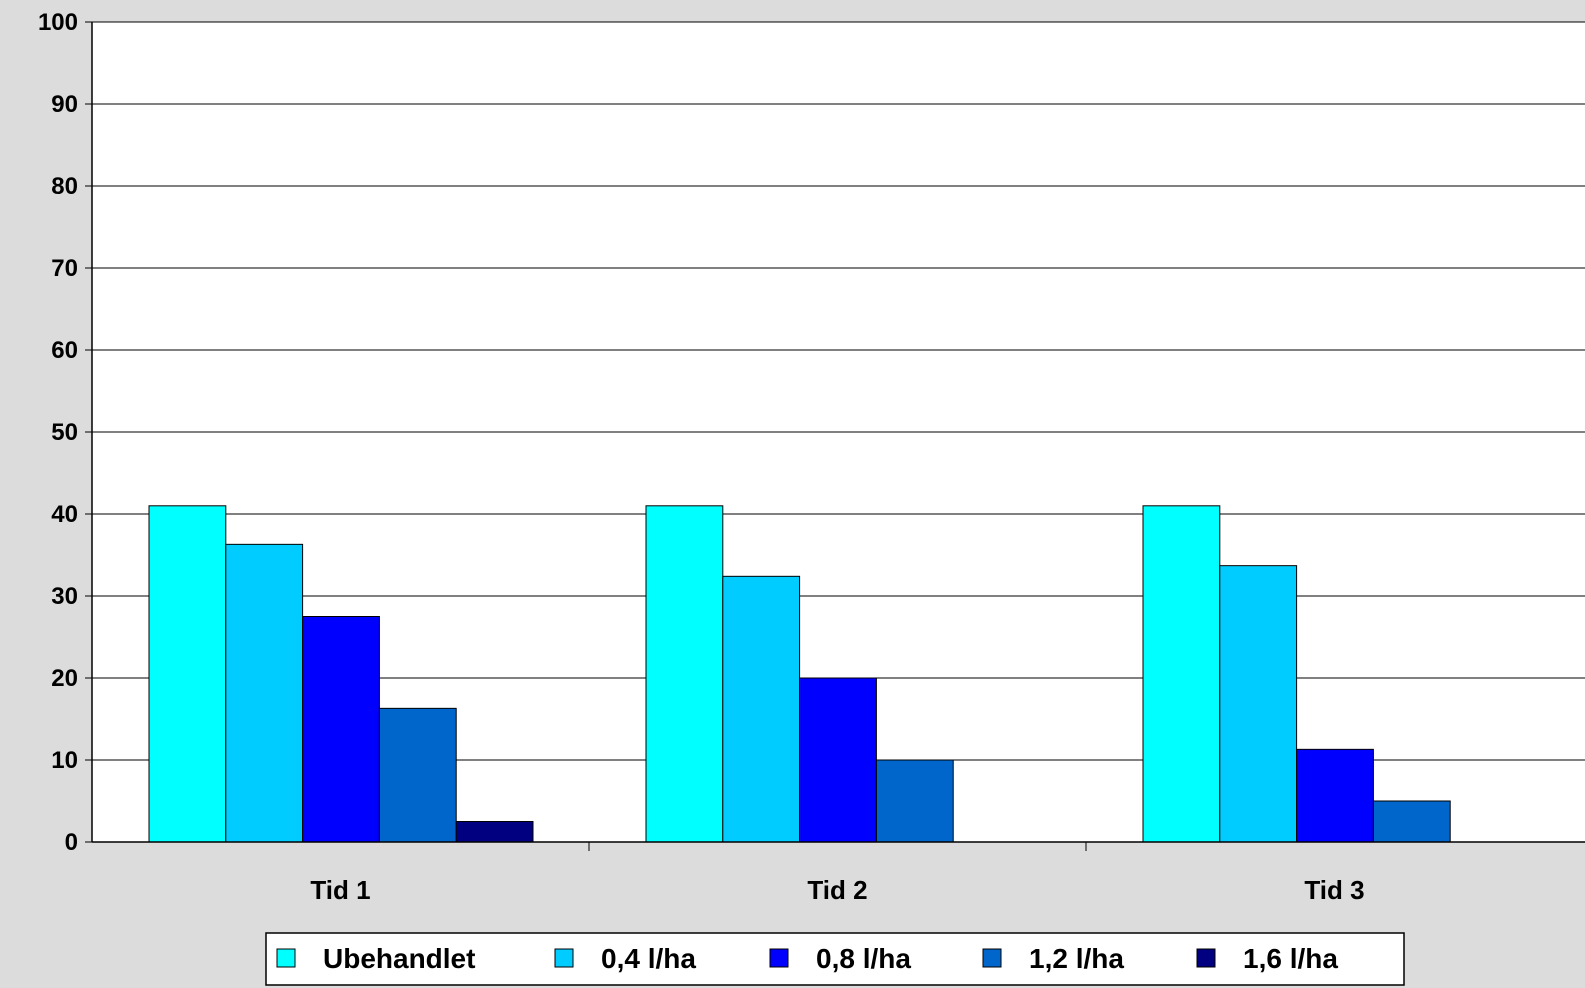 The width and height of the screenshot is (1585, 988). I want to click on y-tick-label: 30, so click(64, 596).